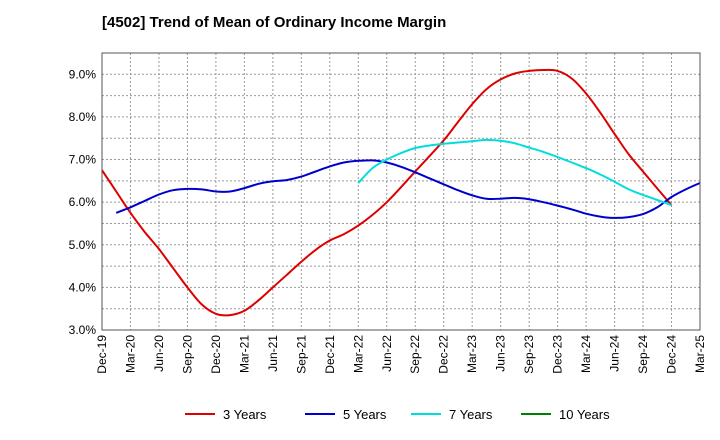 Image resolution: width=720 pixels, height=440 pixels. What do you see at coordinates (330, 354) in the screenshot?
I see `x-tick-label: Dec-21` at bounding box center [330, 354].